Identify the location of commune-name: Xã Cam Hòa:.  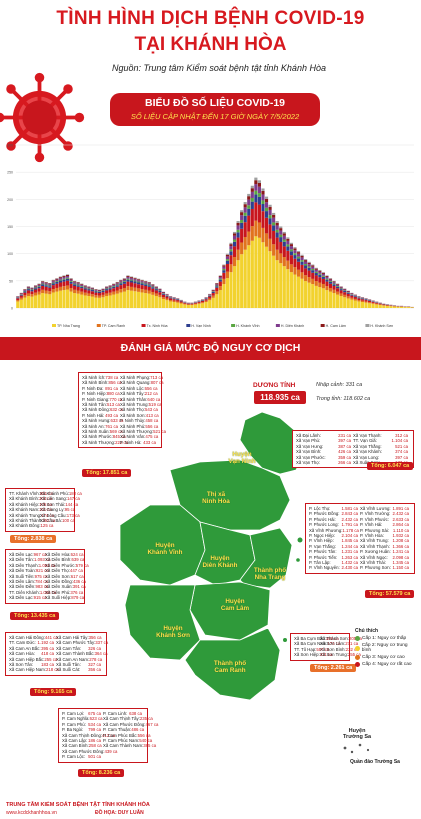
(22, 654).